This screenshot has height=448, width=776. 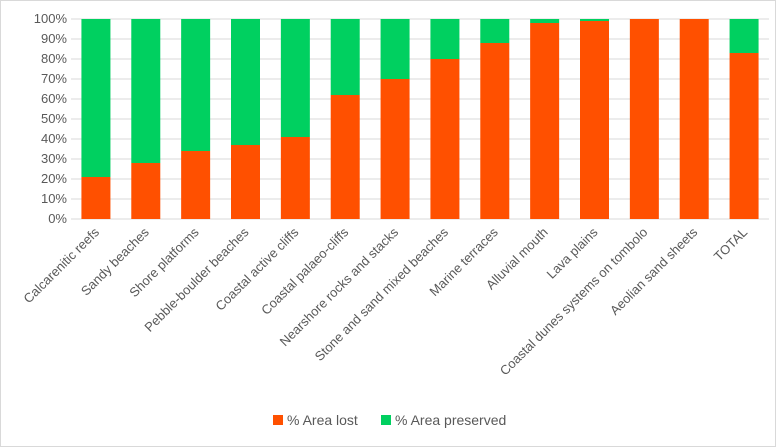 I want to click on y-tick-label: 10%, so click(x=54, y=198).